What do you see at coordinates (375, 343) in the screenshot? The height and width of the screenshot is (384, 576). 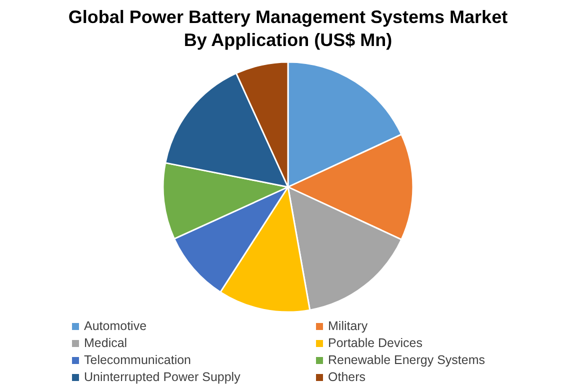 I see `legend-label: Portable Devices` at bounding box center [375, 343].